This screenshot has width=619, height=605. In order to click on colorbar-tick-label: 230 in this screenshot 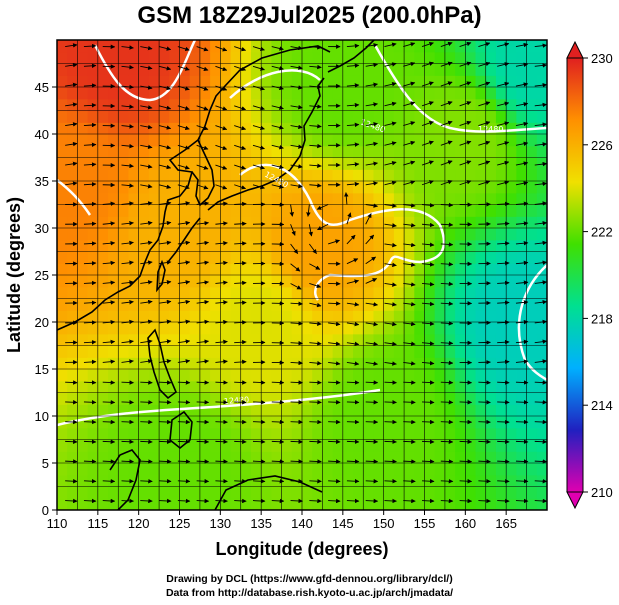, I will do `click(602, 58)`.